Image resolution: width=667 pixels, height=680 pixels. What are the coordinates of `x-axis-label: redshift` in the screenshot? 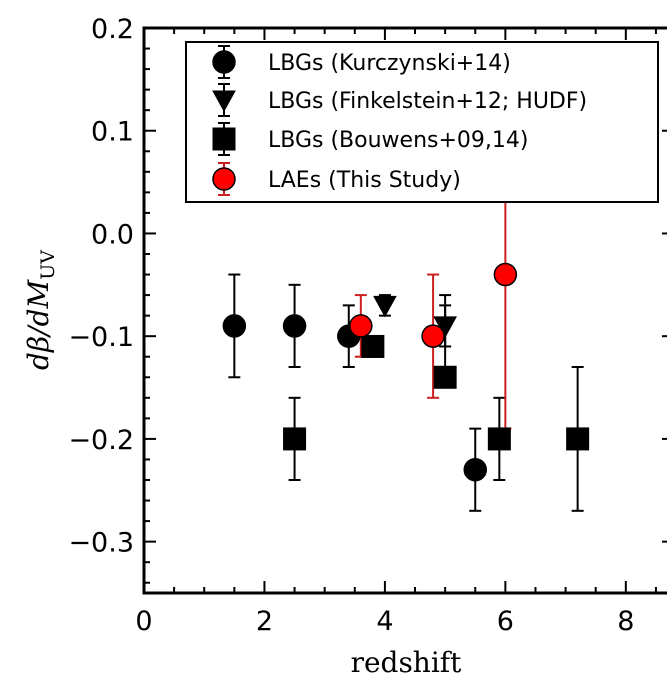 It's located at (407, 662).